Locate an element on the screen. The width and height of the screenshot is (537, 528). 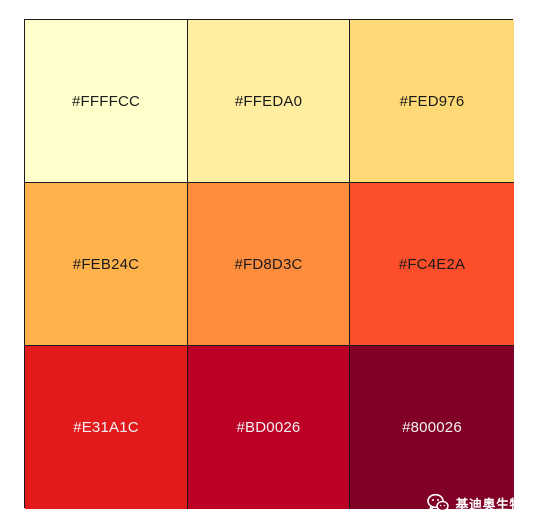
swatch-6: #FC4E2A is located at coordinates (432, 264).